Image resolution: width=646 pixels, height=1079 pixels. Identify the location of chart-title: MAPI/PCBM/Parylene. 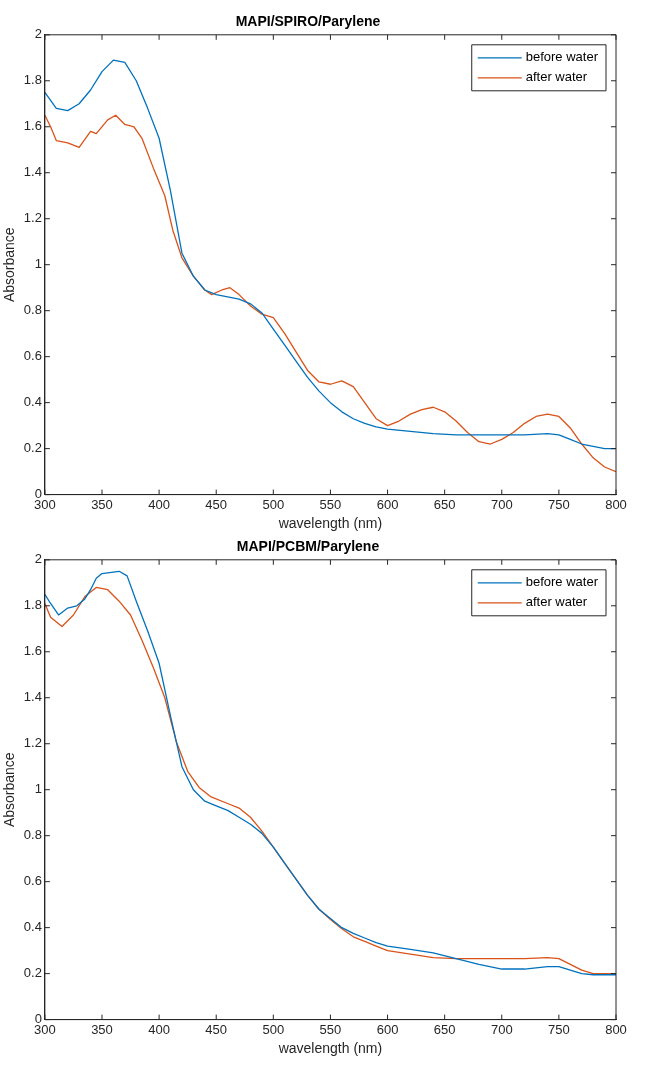
(308, 546).